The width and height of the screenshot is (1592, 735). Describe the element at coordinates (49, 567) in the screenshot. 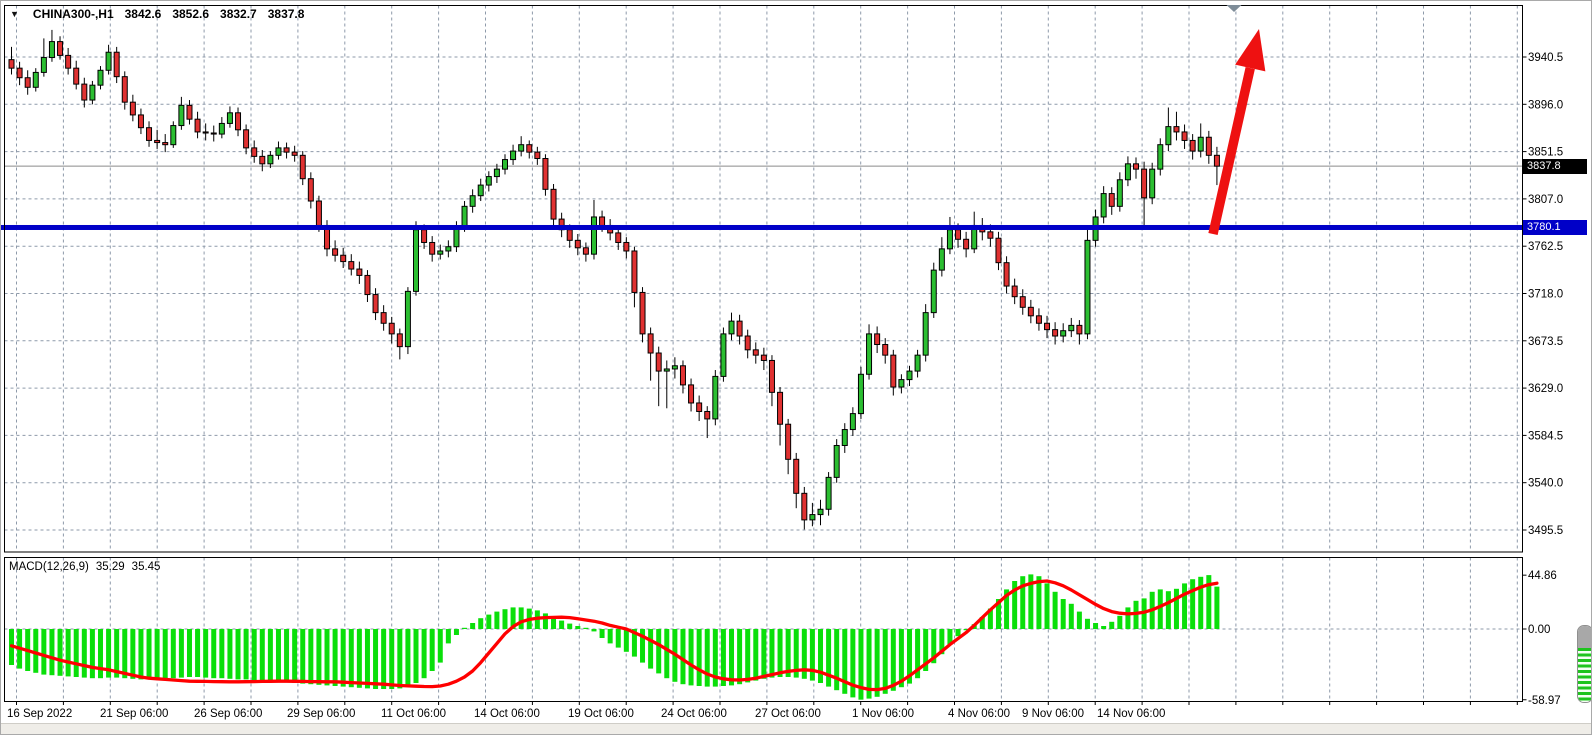

I see `macd-title: MACD(12,26,9)` at that location.